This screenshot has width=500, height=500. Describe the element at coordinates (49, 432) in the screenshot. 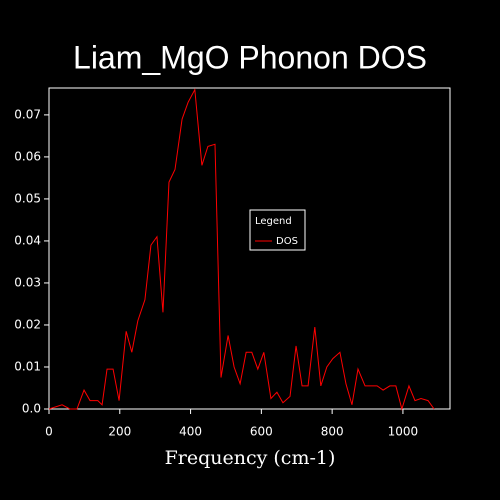

I see `x-tick-label: 0` at that location.